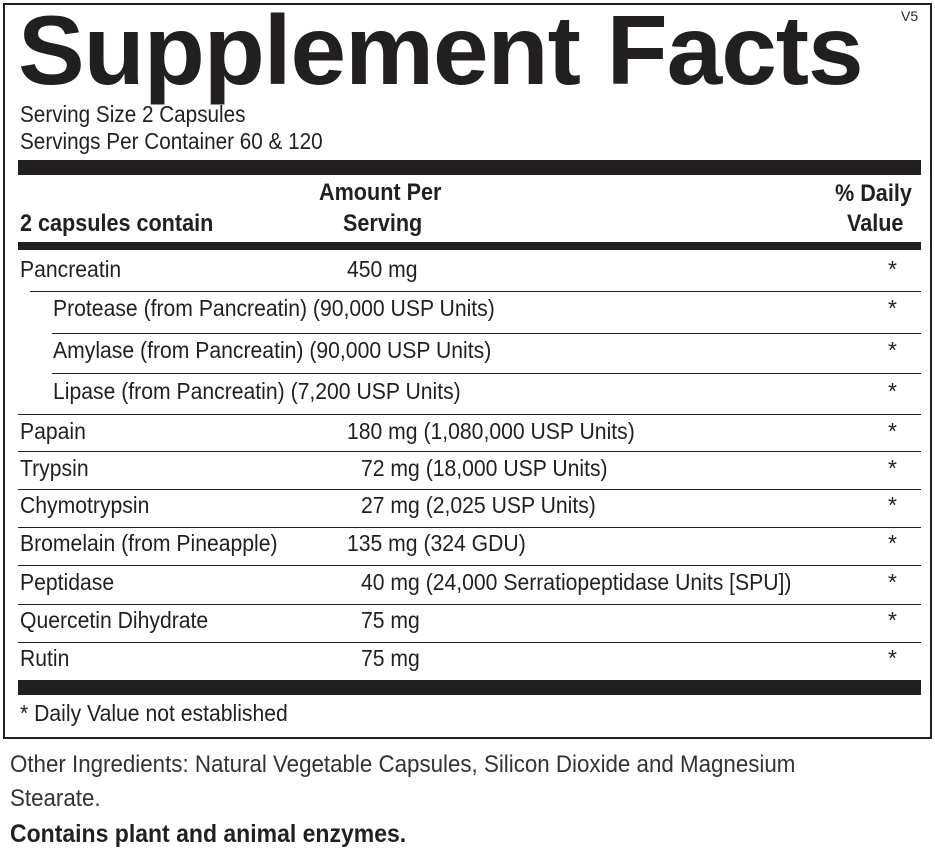  Describe the element at coordinates (436, 543) in the screenshot. I see `ingredient-amount: 135 mg (324 GDU)` at that location.